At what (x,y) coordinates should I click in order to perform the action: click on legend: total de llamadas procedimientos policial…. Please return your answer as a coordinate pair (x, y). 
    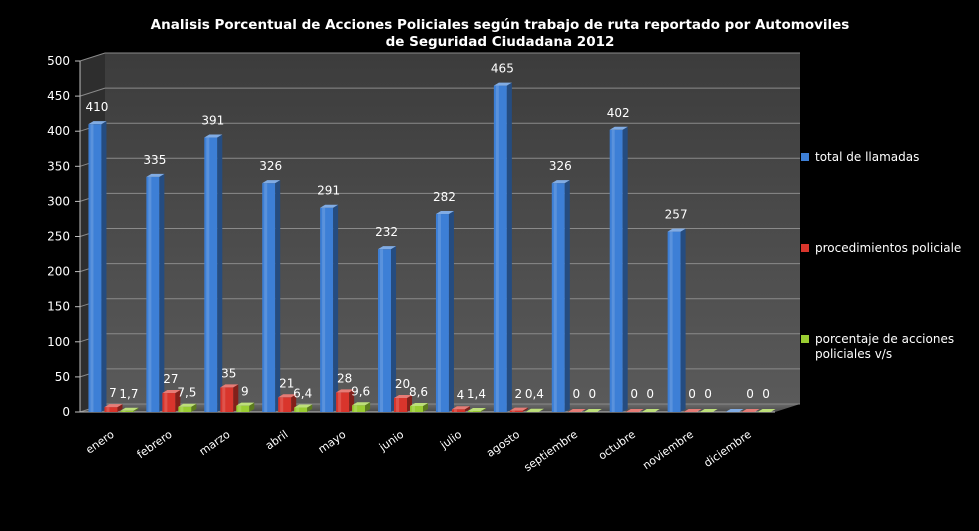
    Looking at the image, I should click on (881, 255).